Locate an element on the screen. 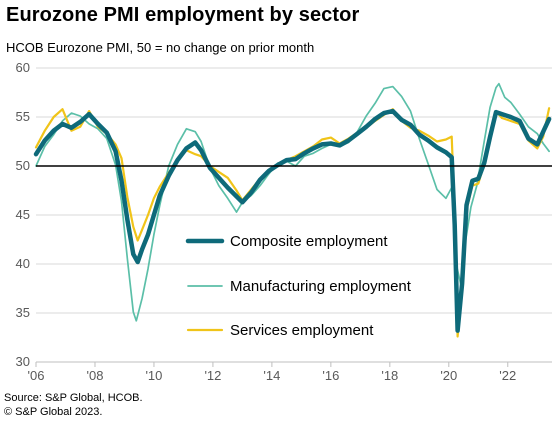 This screenshot has height=426, width=560. x-tick-label-2010: '10 is located at coordinates (153, 375).